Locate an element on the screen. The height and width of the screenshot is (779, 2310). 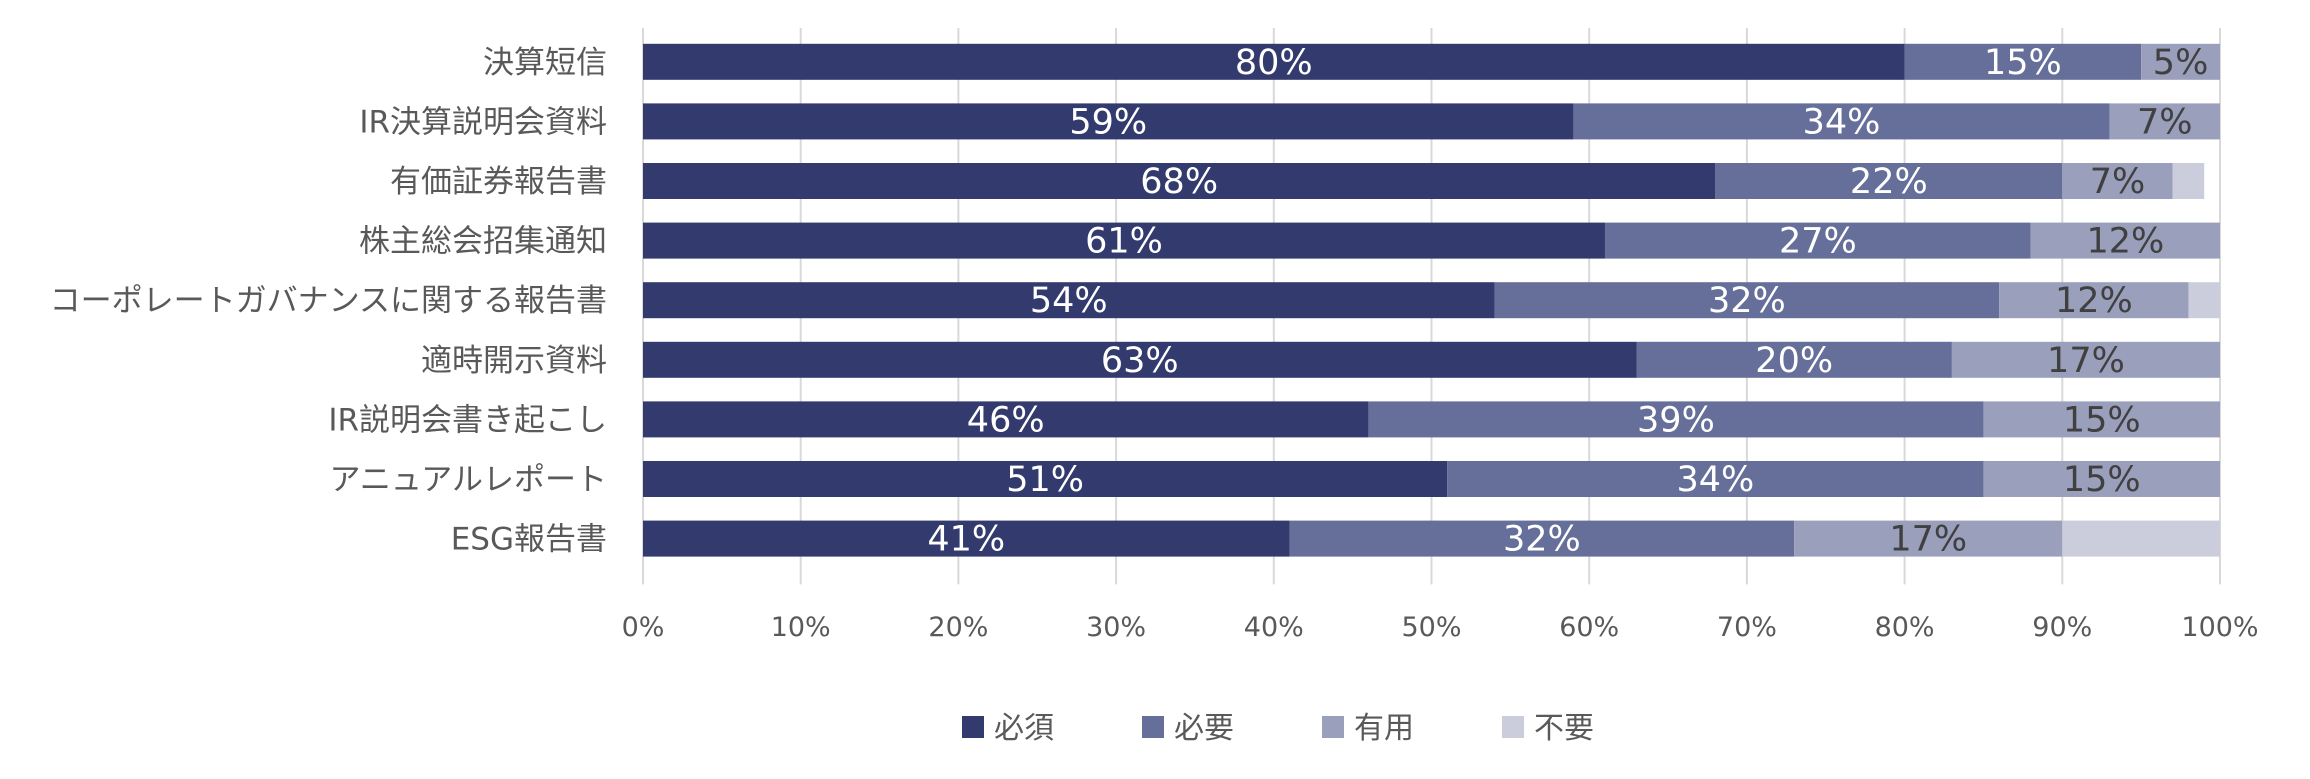
data-label: 68% is located at coordinates (1179, 182).